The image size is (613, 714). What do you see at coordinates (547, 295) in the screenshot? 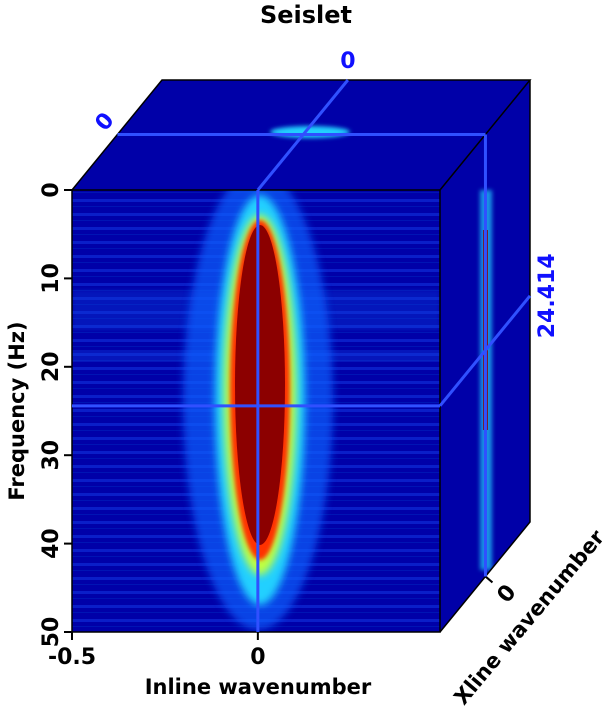
I see `frequency-slice-label: 24.414` at bounding box center [547, 295].